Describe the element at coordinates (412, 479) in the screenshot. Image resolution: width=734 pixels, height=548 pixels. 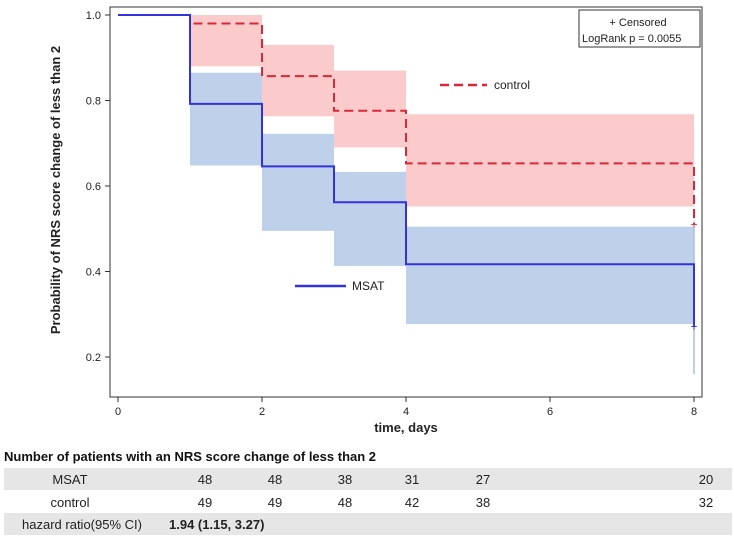
I see `at-risk-count: 31` at that location.